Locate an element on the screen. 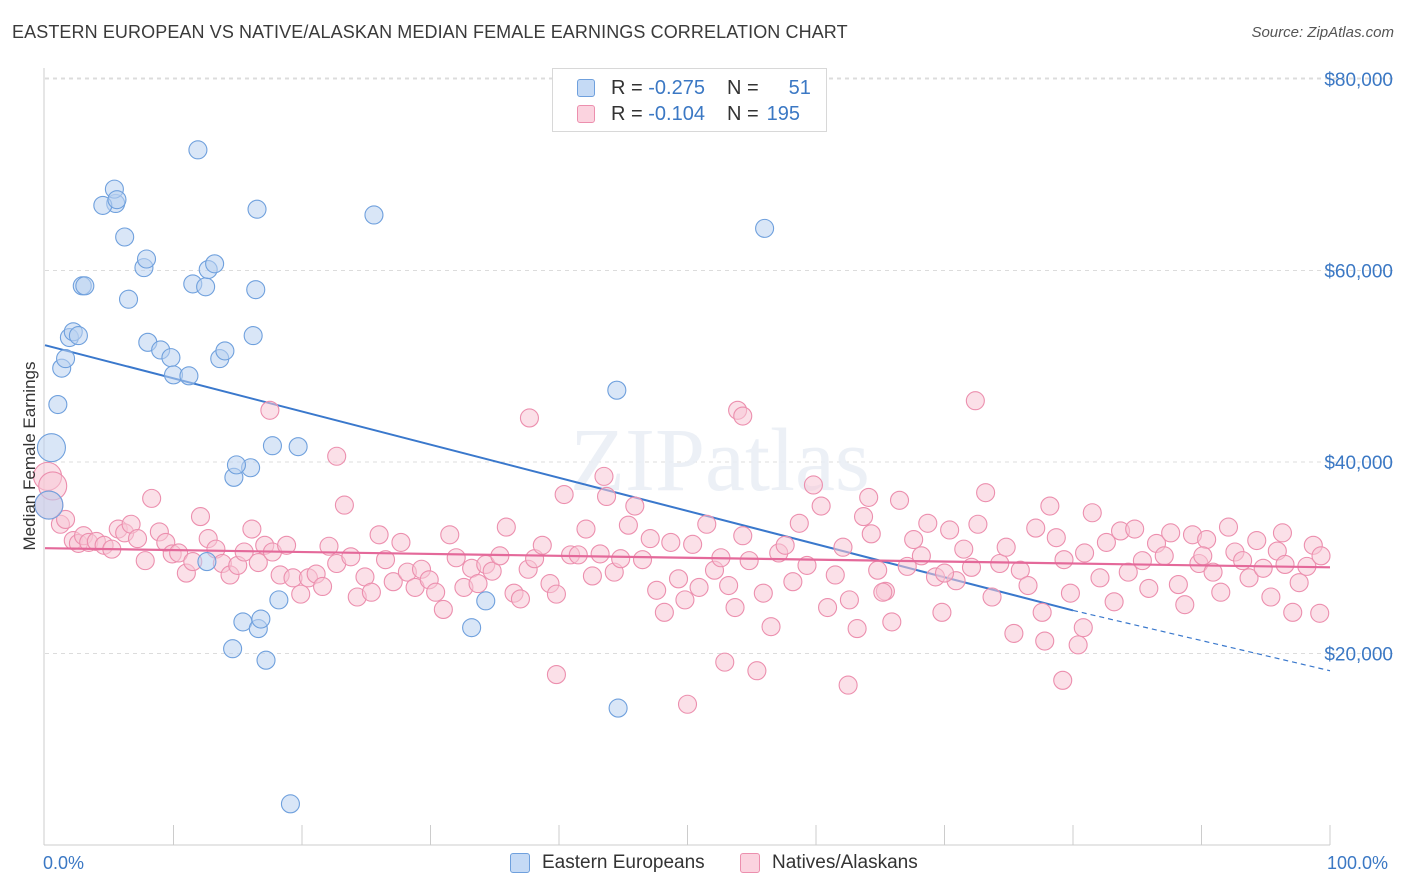 Image resolution: width=1406 pixels, height=892 pixels. n-value: 51 is located at coordinates (799, 87).